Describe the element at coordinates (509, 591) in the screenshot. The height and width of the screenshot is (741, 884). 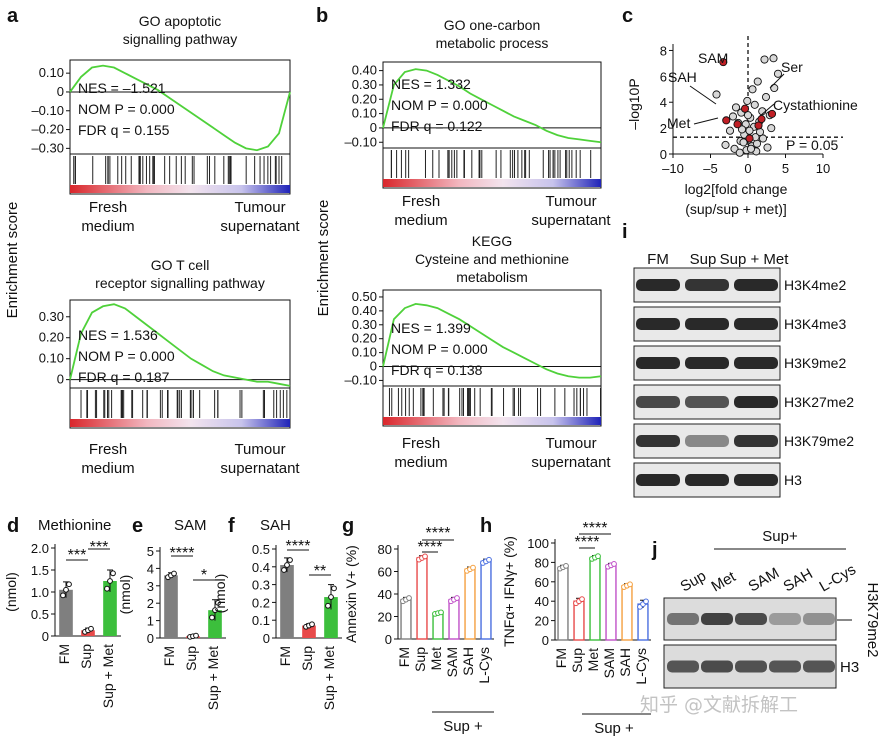
I see `bar-ylabel: TNFα+ IFNγ+ (%)` at that location.